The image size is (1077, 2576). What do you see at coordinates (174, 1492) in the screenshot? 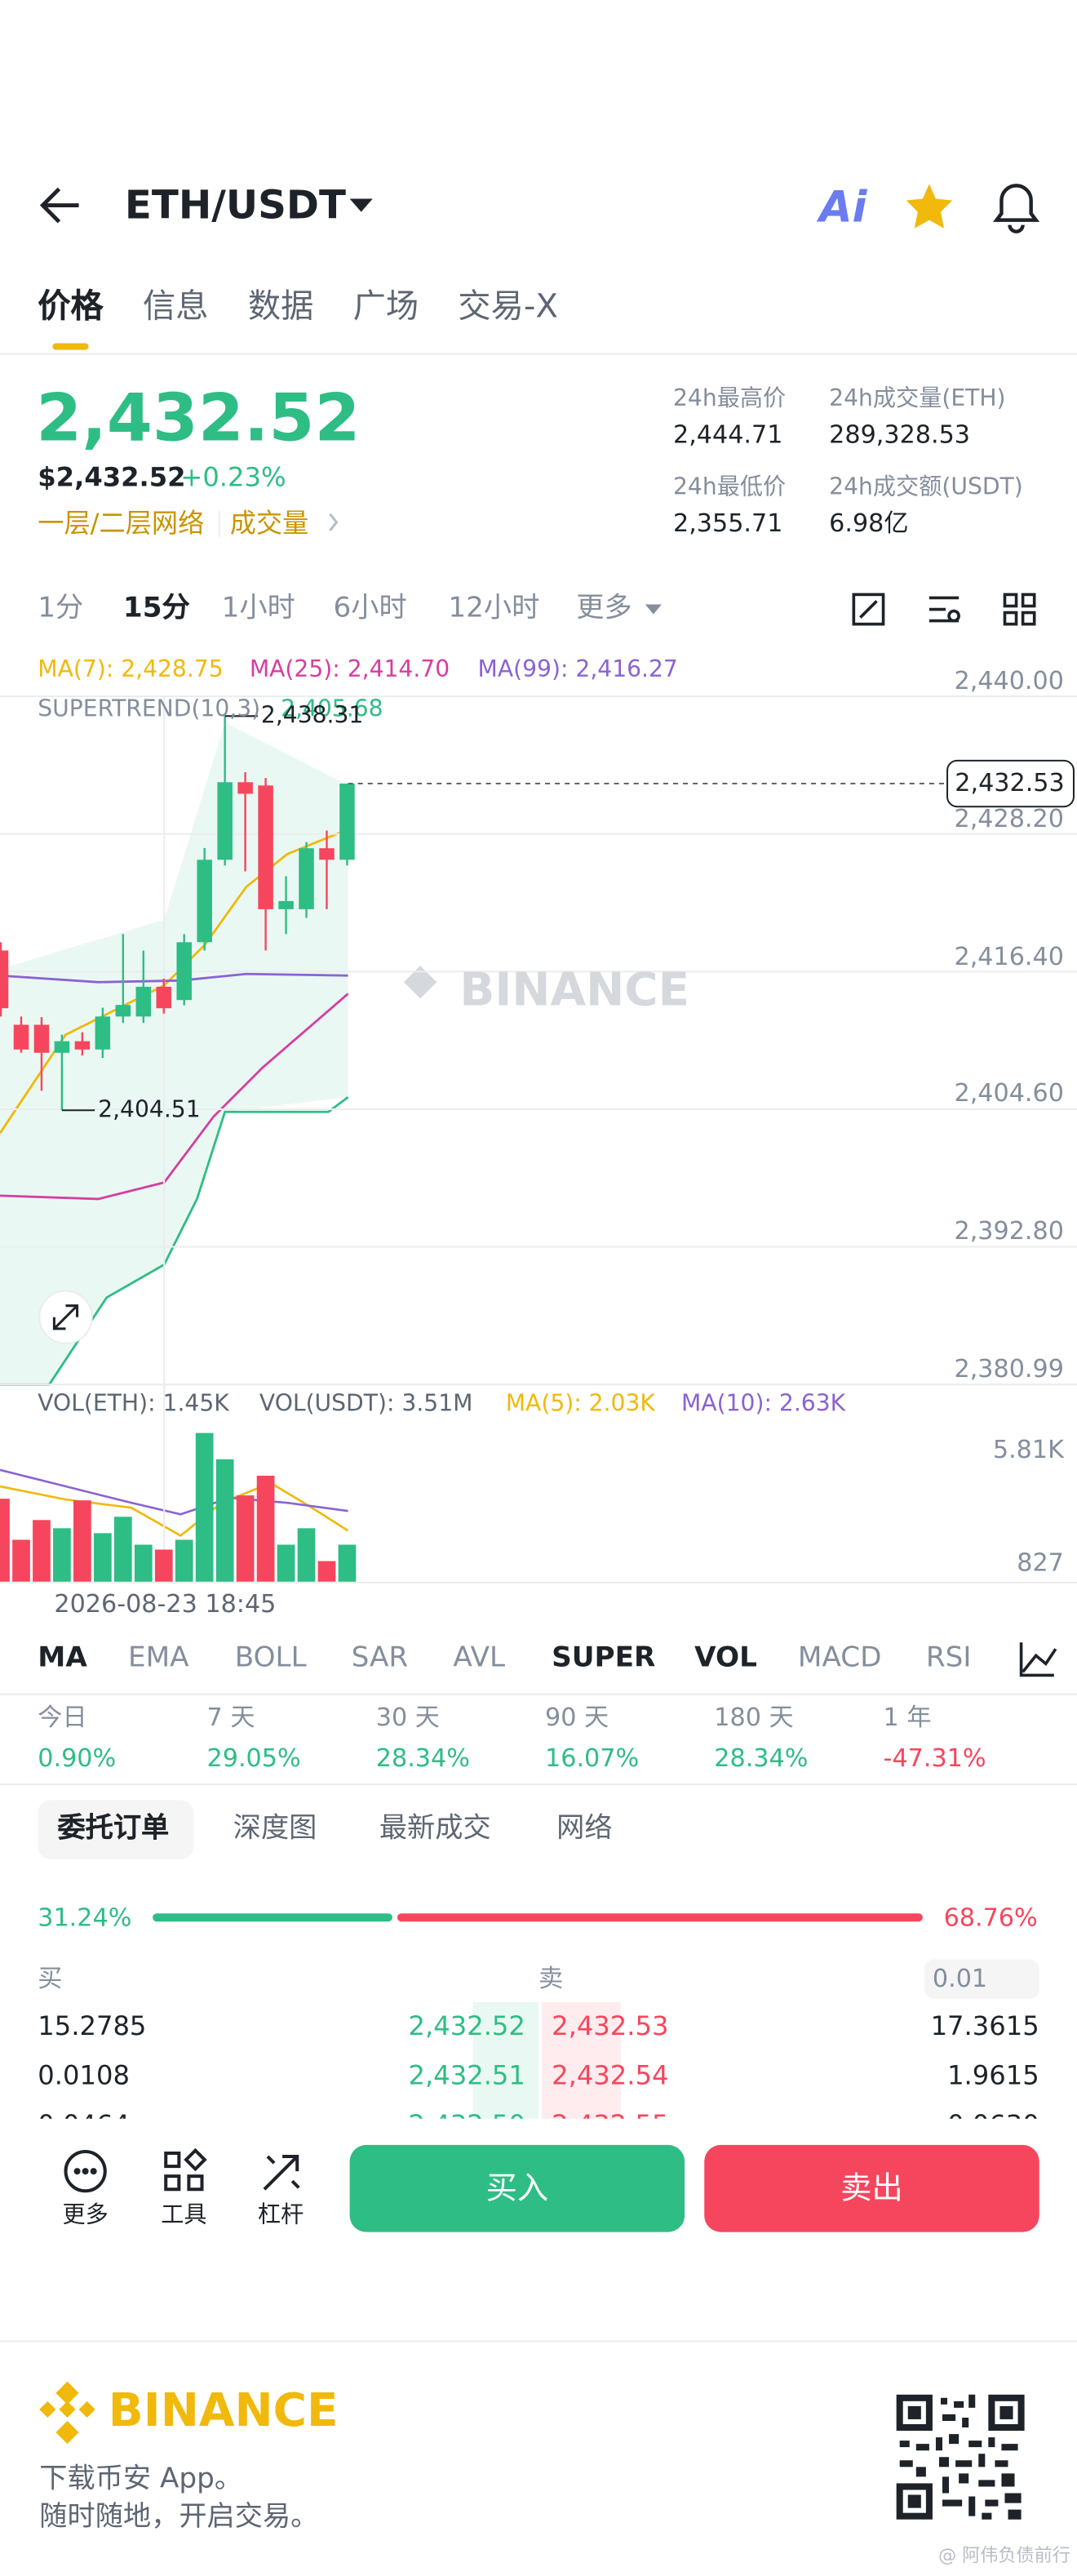
I see `vol-ma10-line` at bounding box center [174, 1492].